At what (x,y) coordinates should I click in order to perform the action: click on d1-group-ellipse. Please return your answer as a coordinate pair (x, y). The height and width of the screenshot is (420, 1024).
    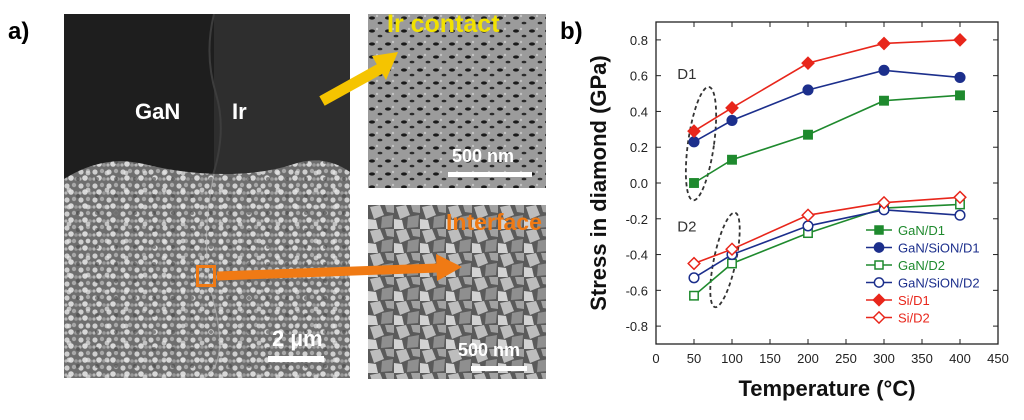
    Looking at the image, I should click on (701, 144).